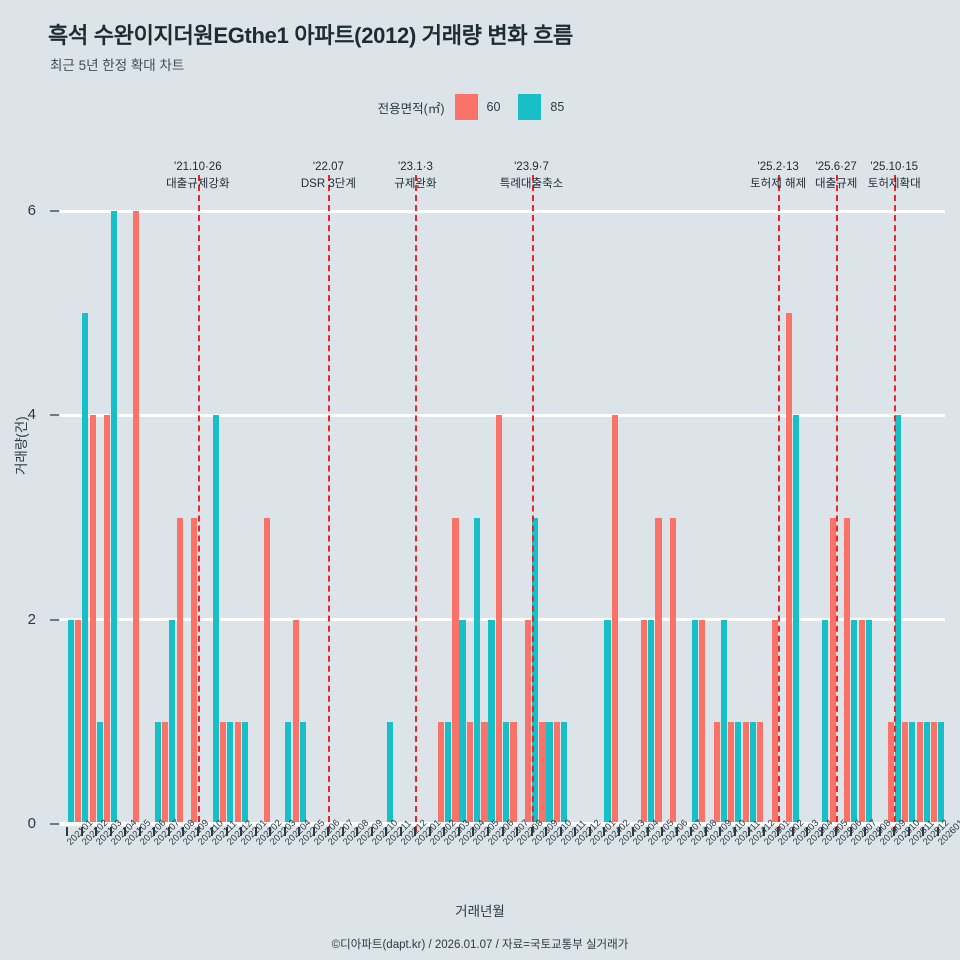 This screenshot has width=960, height=960. What do you see at coordinates (21, 445) in the screenshot?
I see `y-axis-title: 거래량(건)` at bounding box center [21, 445].